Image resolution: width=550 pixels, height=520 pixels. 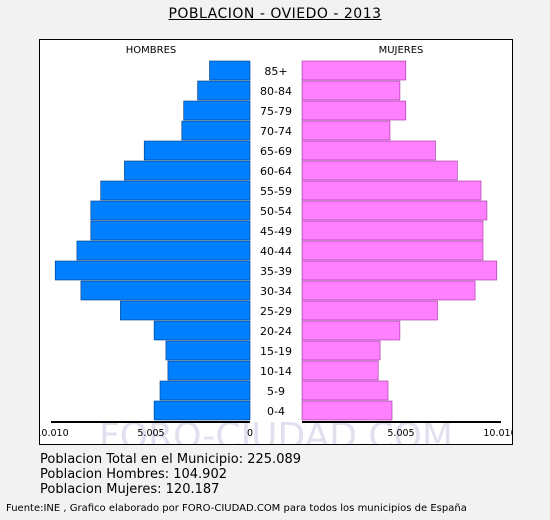 I want to click on age-label-75-79: 75-79, so click(x=276, y=111).